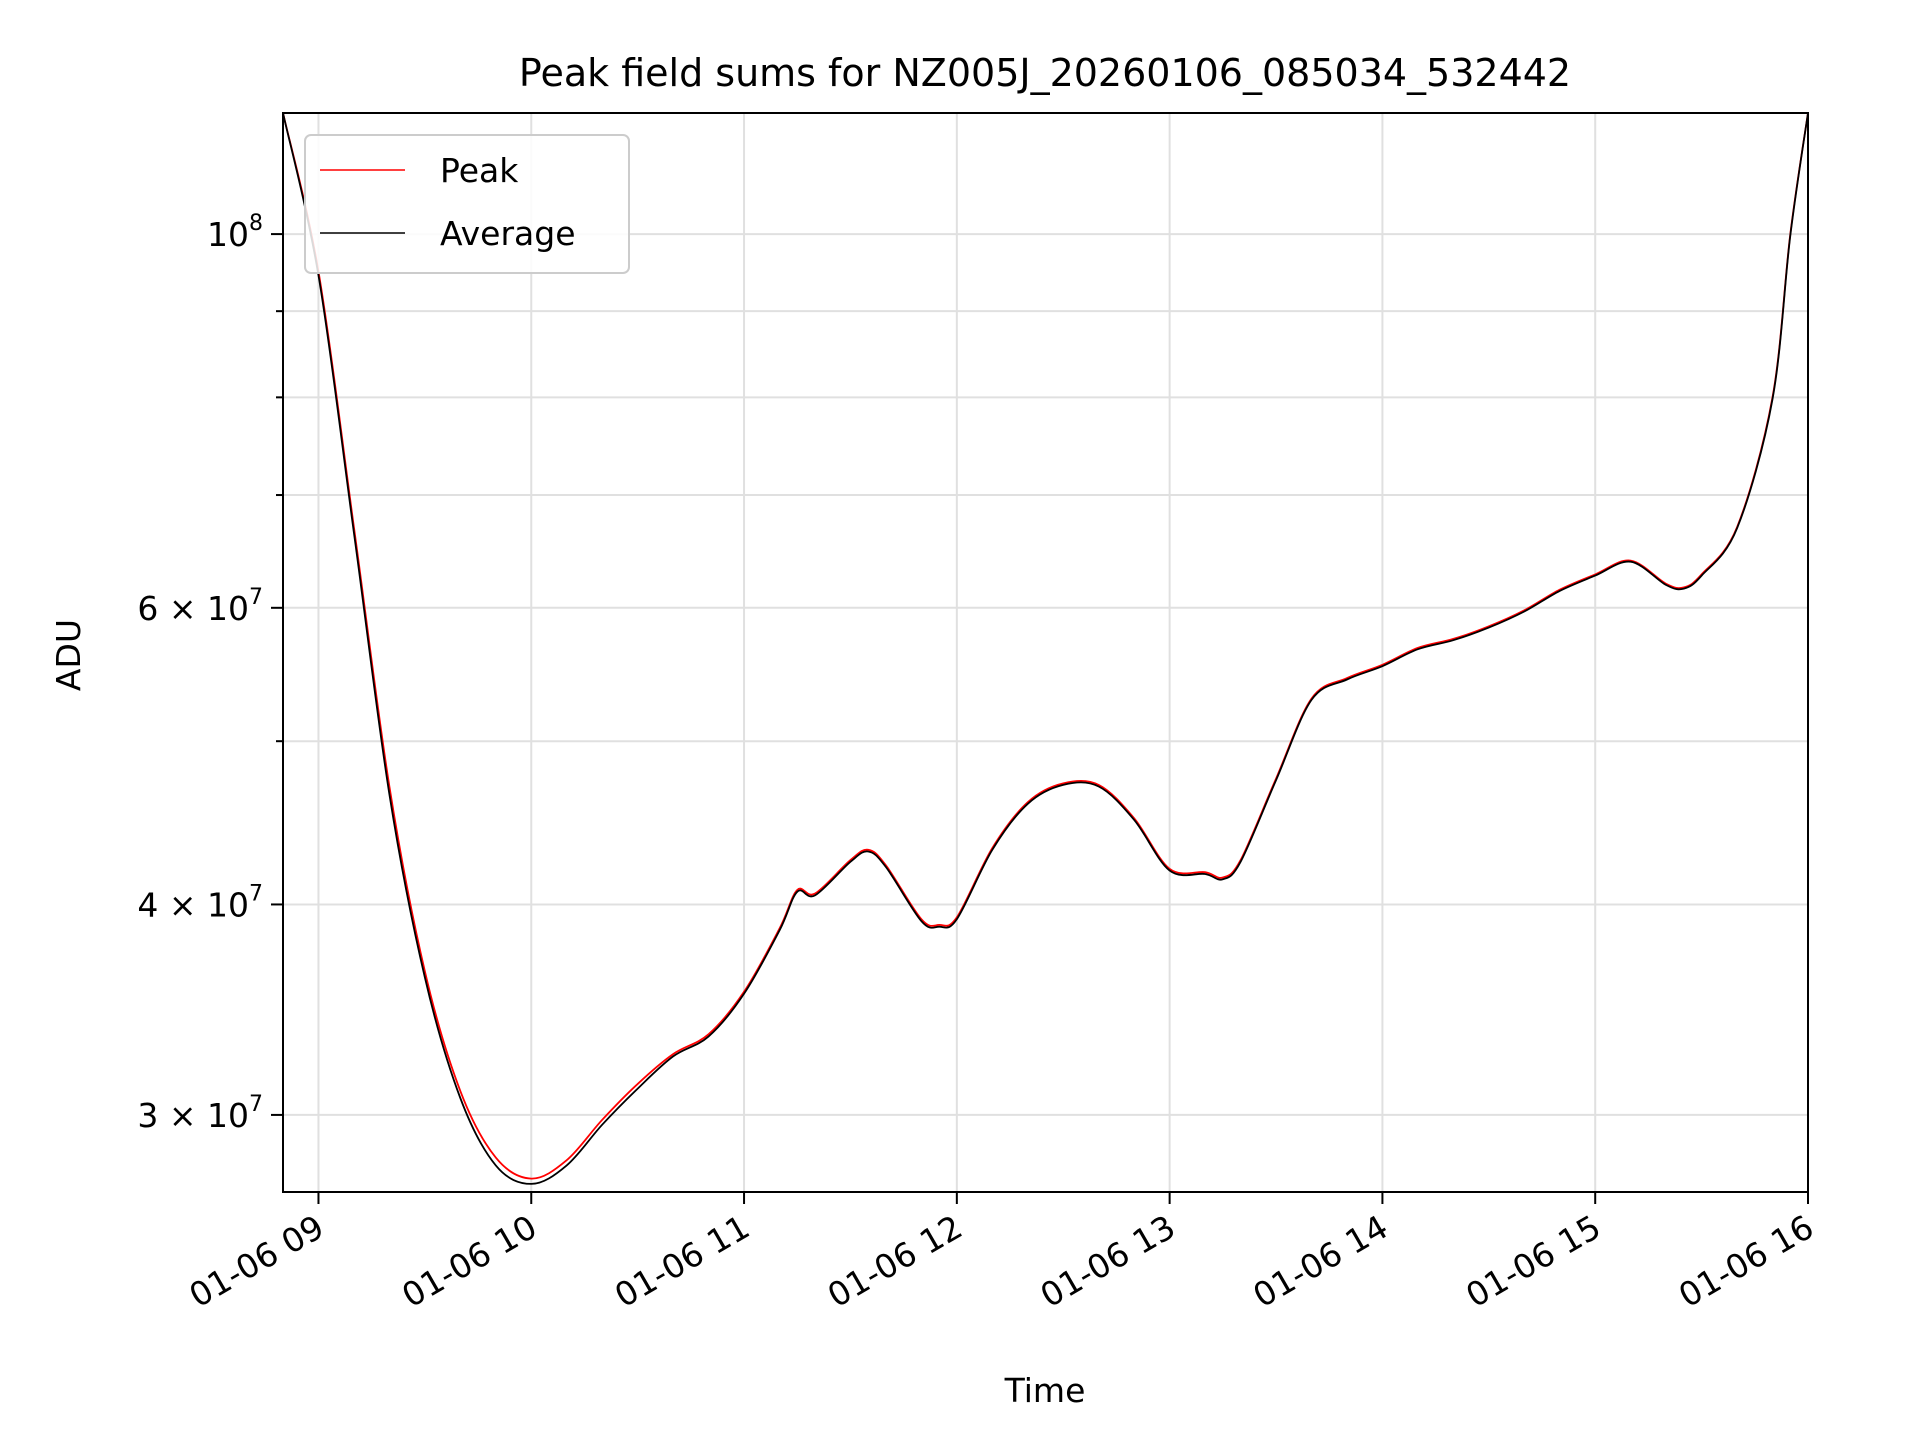 This screenshot has height=1440, width=1920. Describe the element at coordinates (200, 606) in the screenshot. I see `y-tick-label: 6 × 107` at that location.